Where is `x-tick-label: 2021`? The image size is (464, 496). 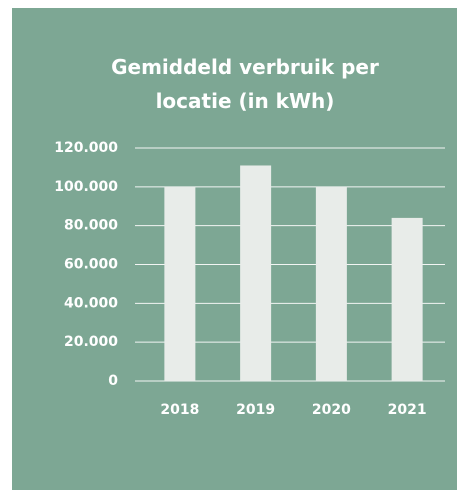 x-tick-label: 2021 is located at coordinates (407, 410).